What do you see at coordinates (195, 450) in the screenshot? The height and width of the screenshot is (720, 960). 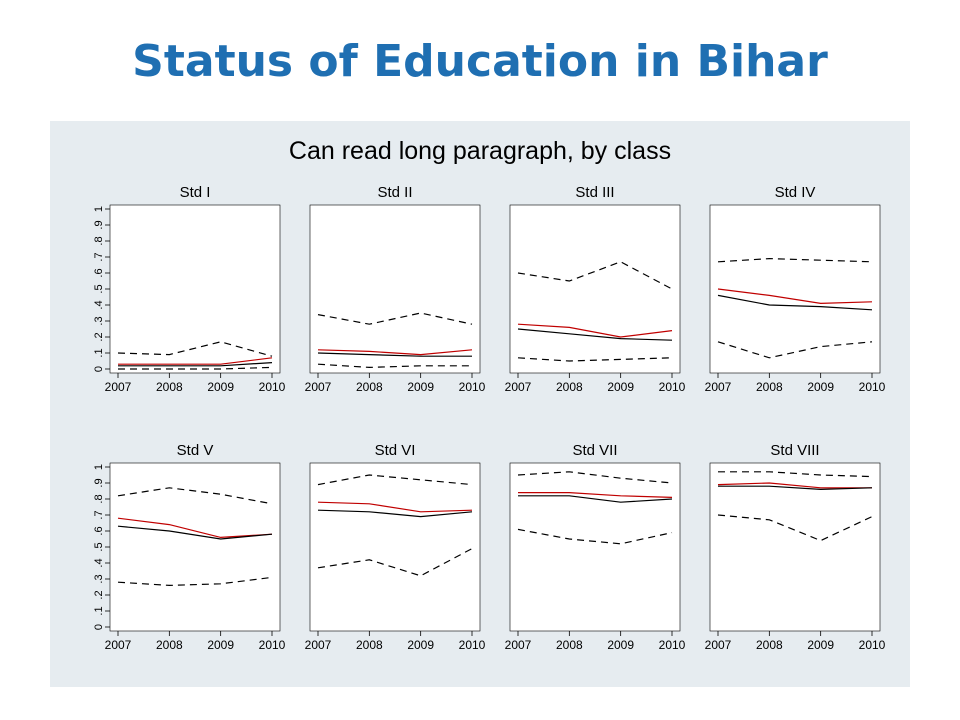 I see `panel-title: Std V` at bounding box center [195, 450].